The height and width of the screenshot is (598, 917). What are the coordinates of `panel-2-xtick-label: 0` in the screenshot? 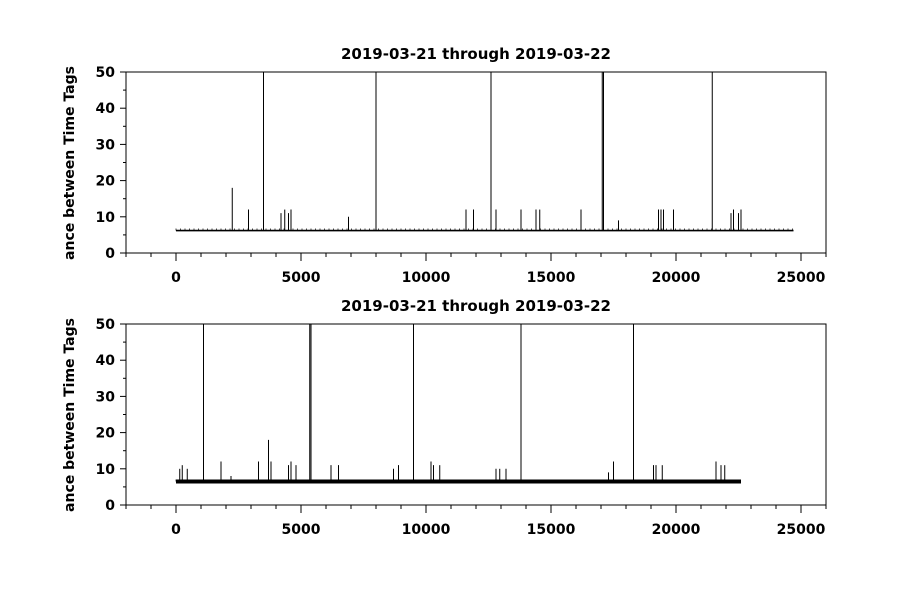 It's located at (176, 530).